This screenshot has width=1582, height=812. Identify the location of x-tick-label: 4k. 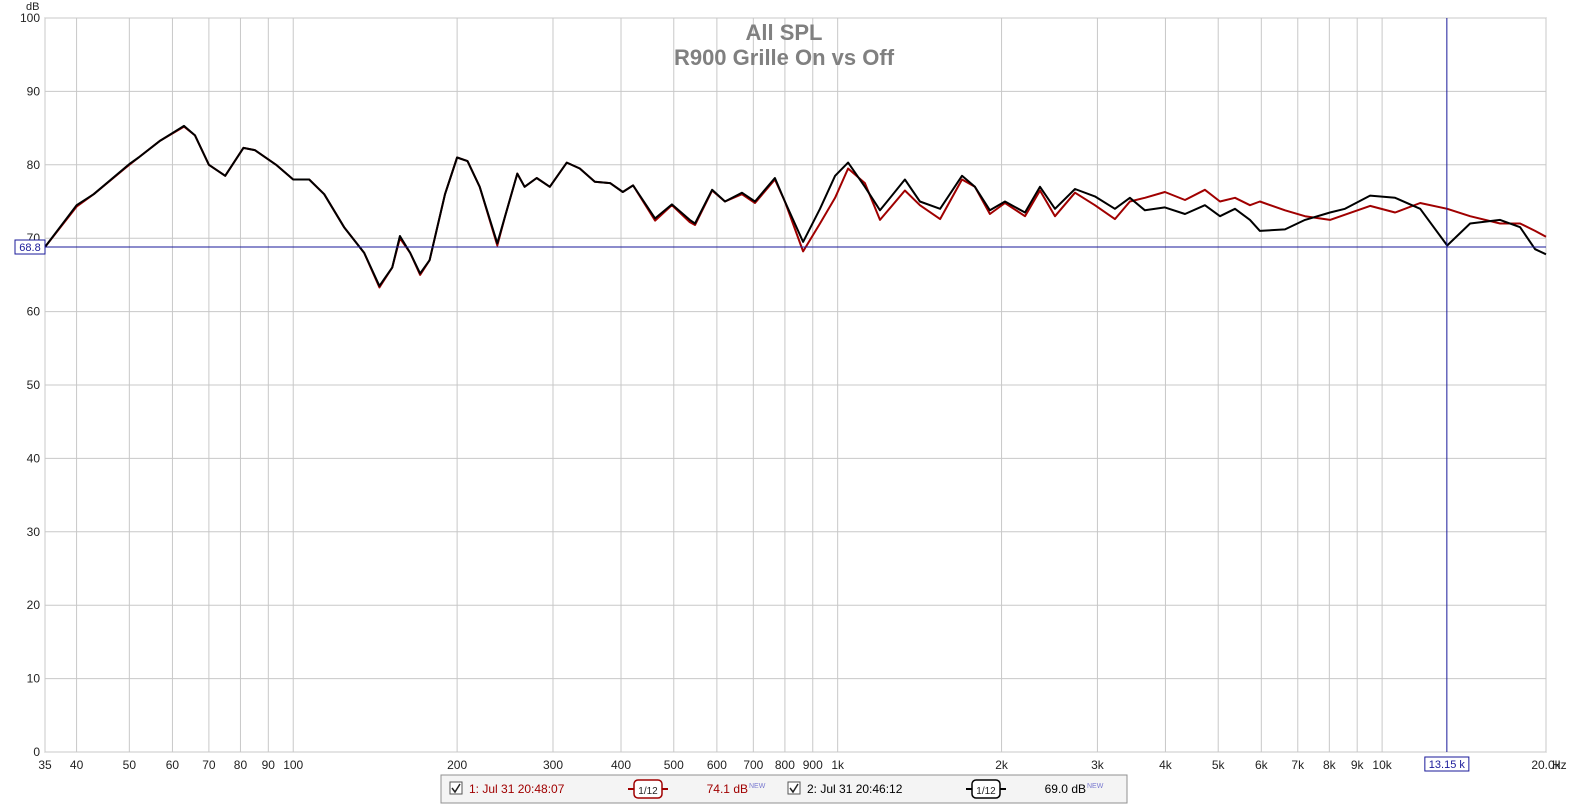
(1166, 765).